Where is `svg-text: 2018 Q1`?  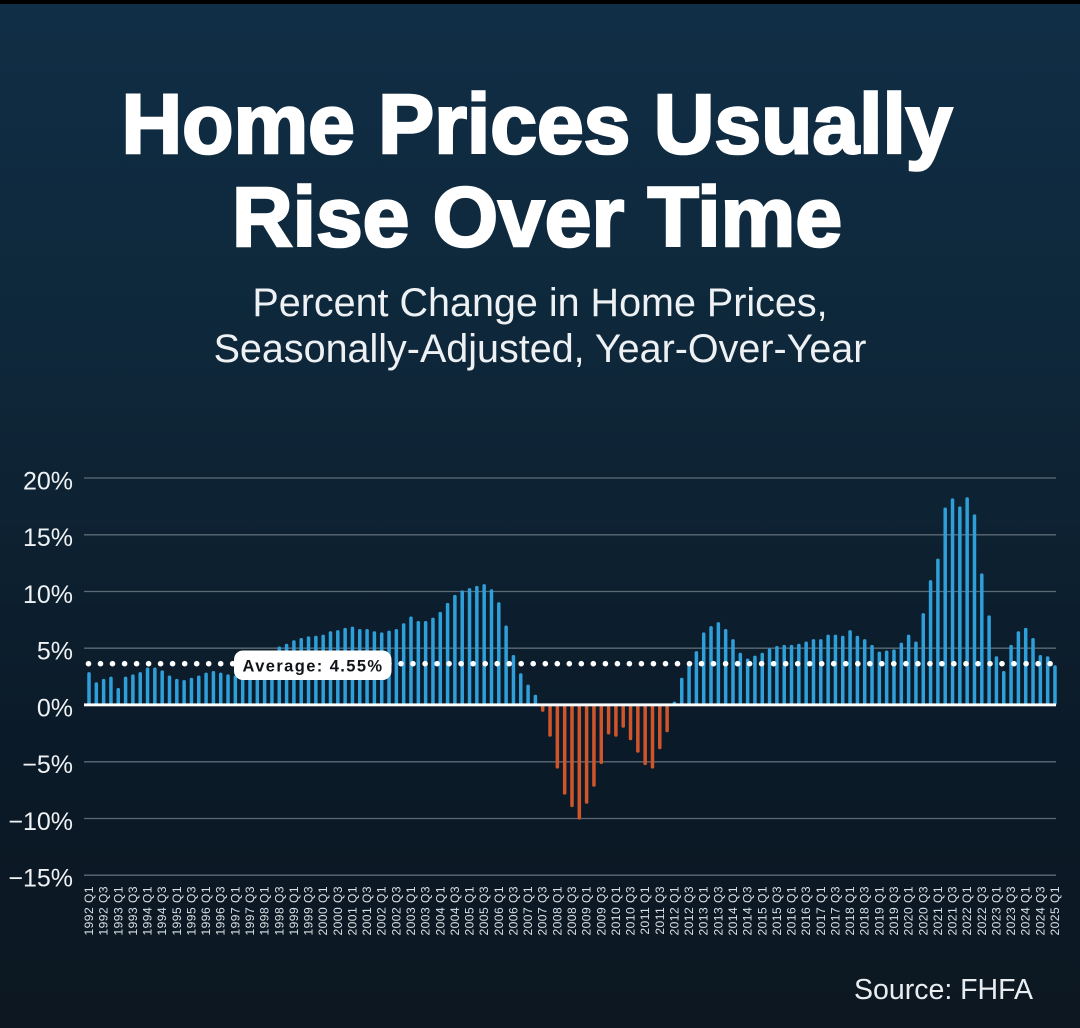 svg-text: 2018 Q1 is located at coordinates (850, 911).